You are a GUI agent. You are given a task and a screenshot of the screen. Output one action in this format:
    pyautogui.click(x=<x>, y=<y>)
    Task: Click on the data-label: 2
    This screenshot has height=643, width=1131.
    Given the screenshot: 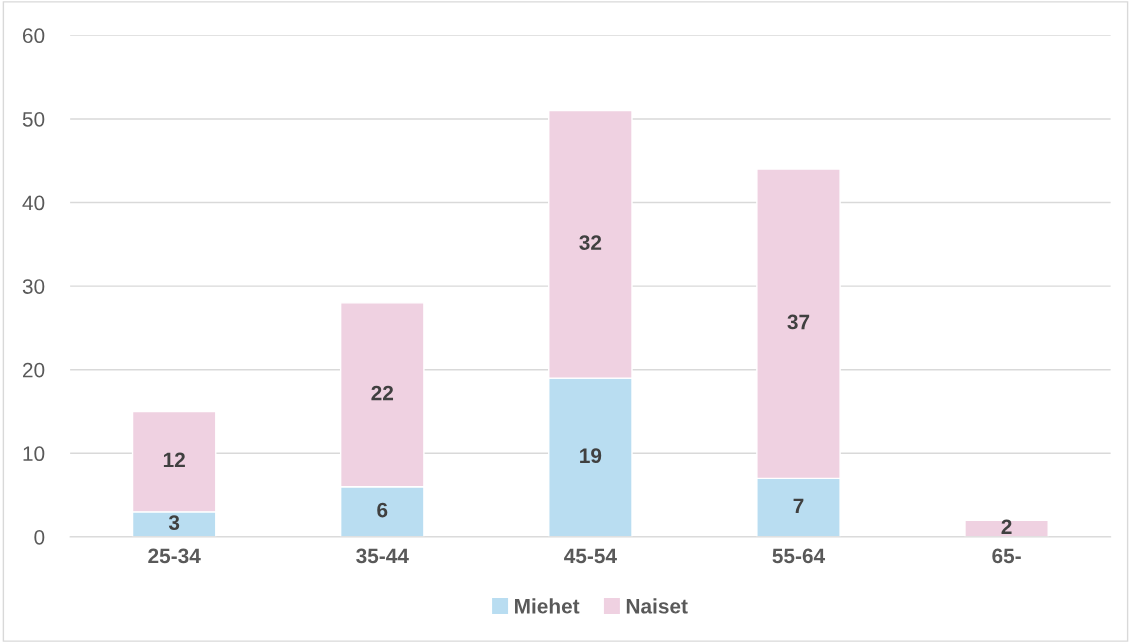 What is the action you would take?
    pyautogui.click(x=1006, y=526)
    